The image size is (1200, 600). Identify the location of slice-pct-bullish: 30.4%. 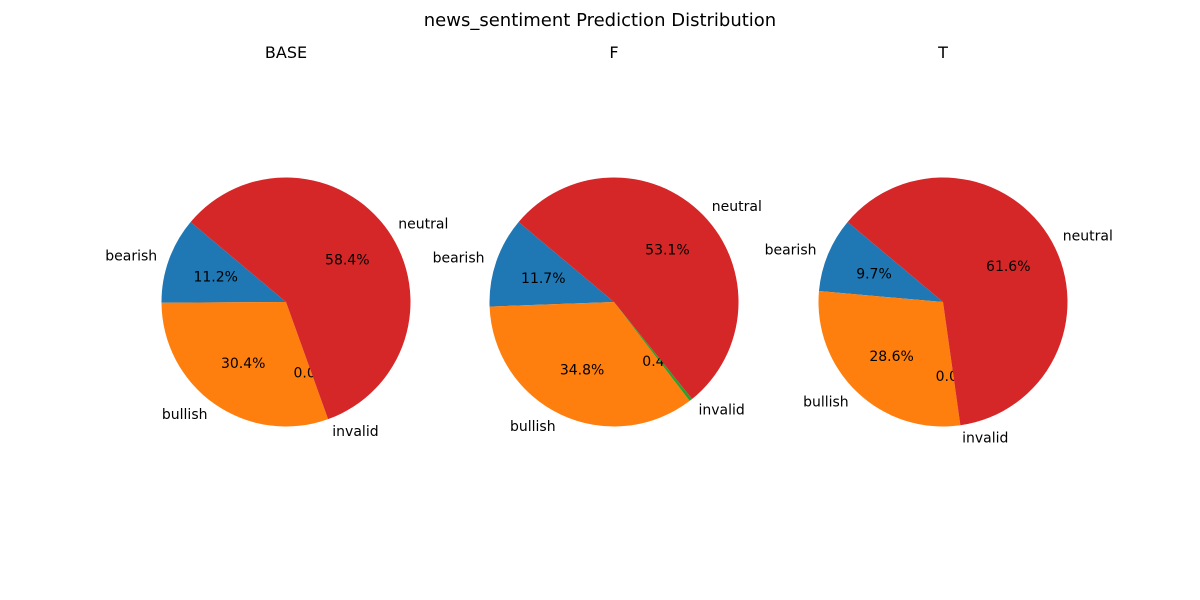
(243, 364).